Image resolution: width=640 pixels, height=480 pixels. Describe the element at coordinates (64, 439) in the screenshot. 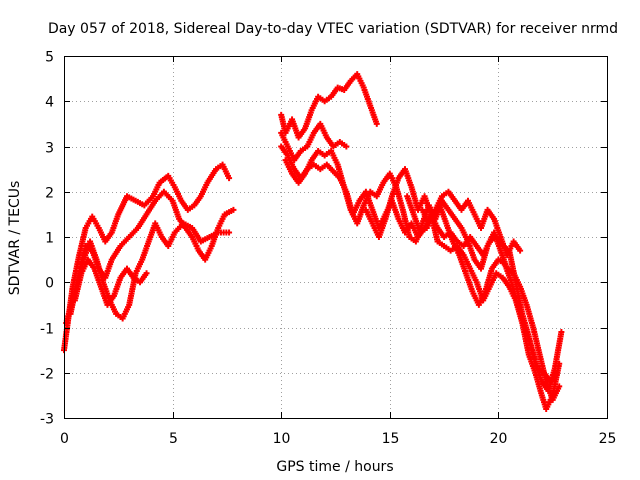

I see `x-tick-label: 0` at that location.